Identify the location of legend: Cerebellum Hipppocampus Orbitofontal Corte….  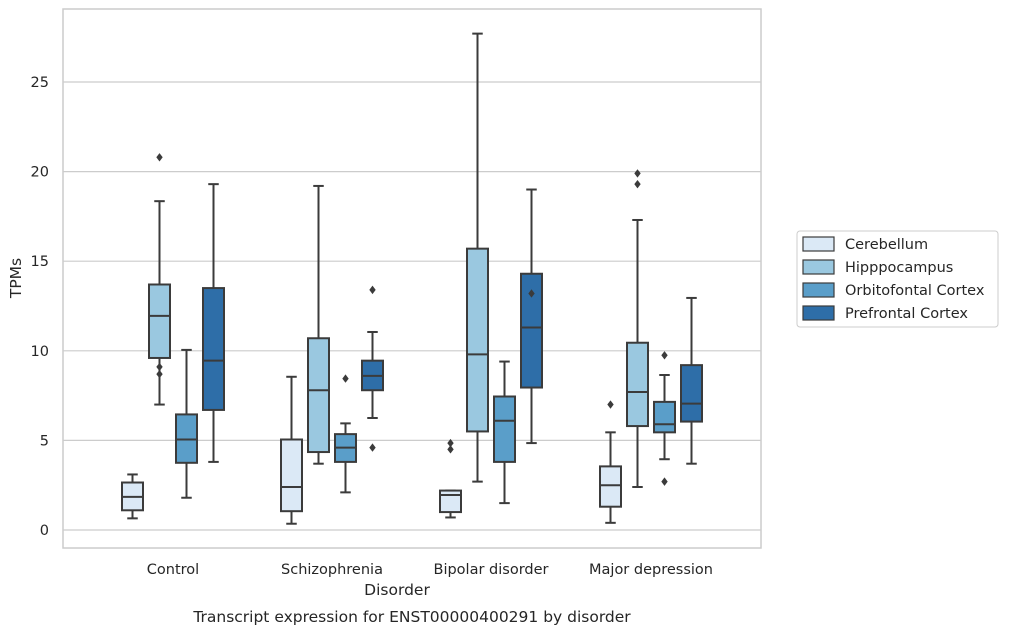
(897, 279).